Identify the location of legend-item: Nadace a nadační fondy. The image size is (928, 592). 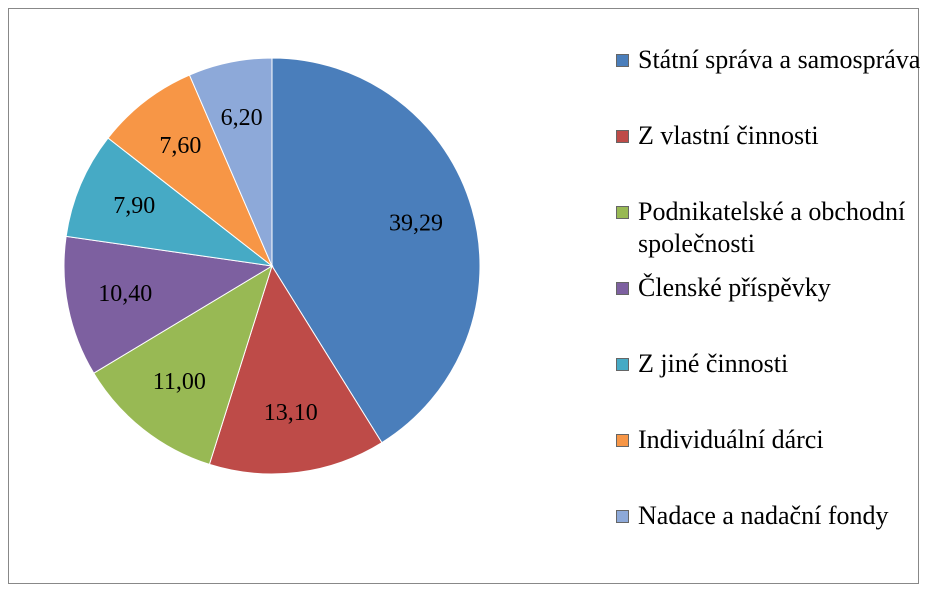
(770, 538).